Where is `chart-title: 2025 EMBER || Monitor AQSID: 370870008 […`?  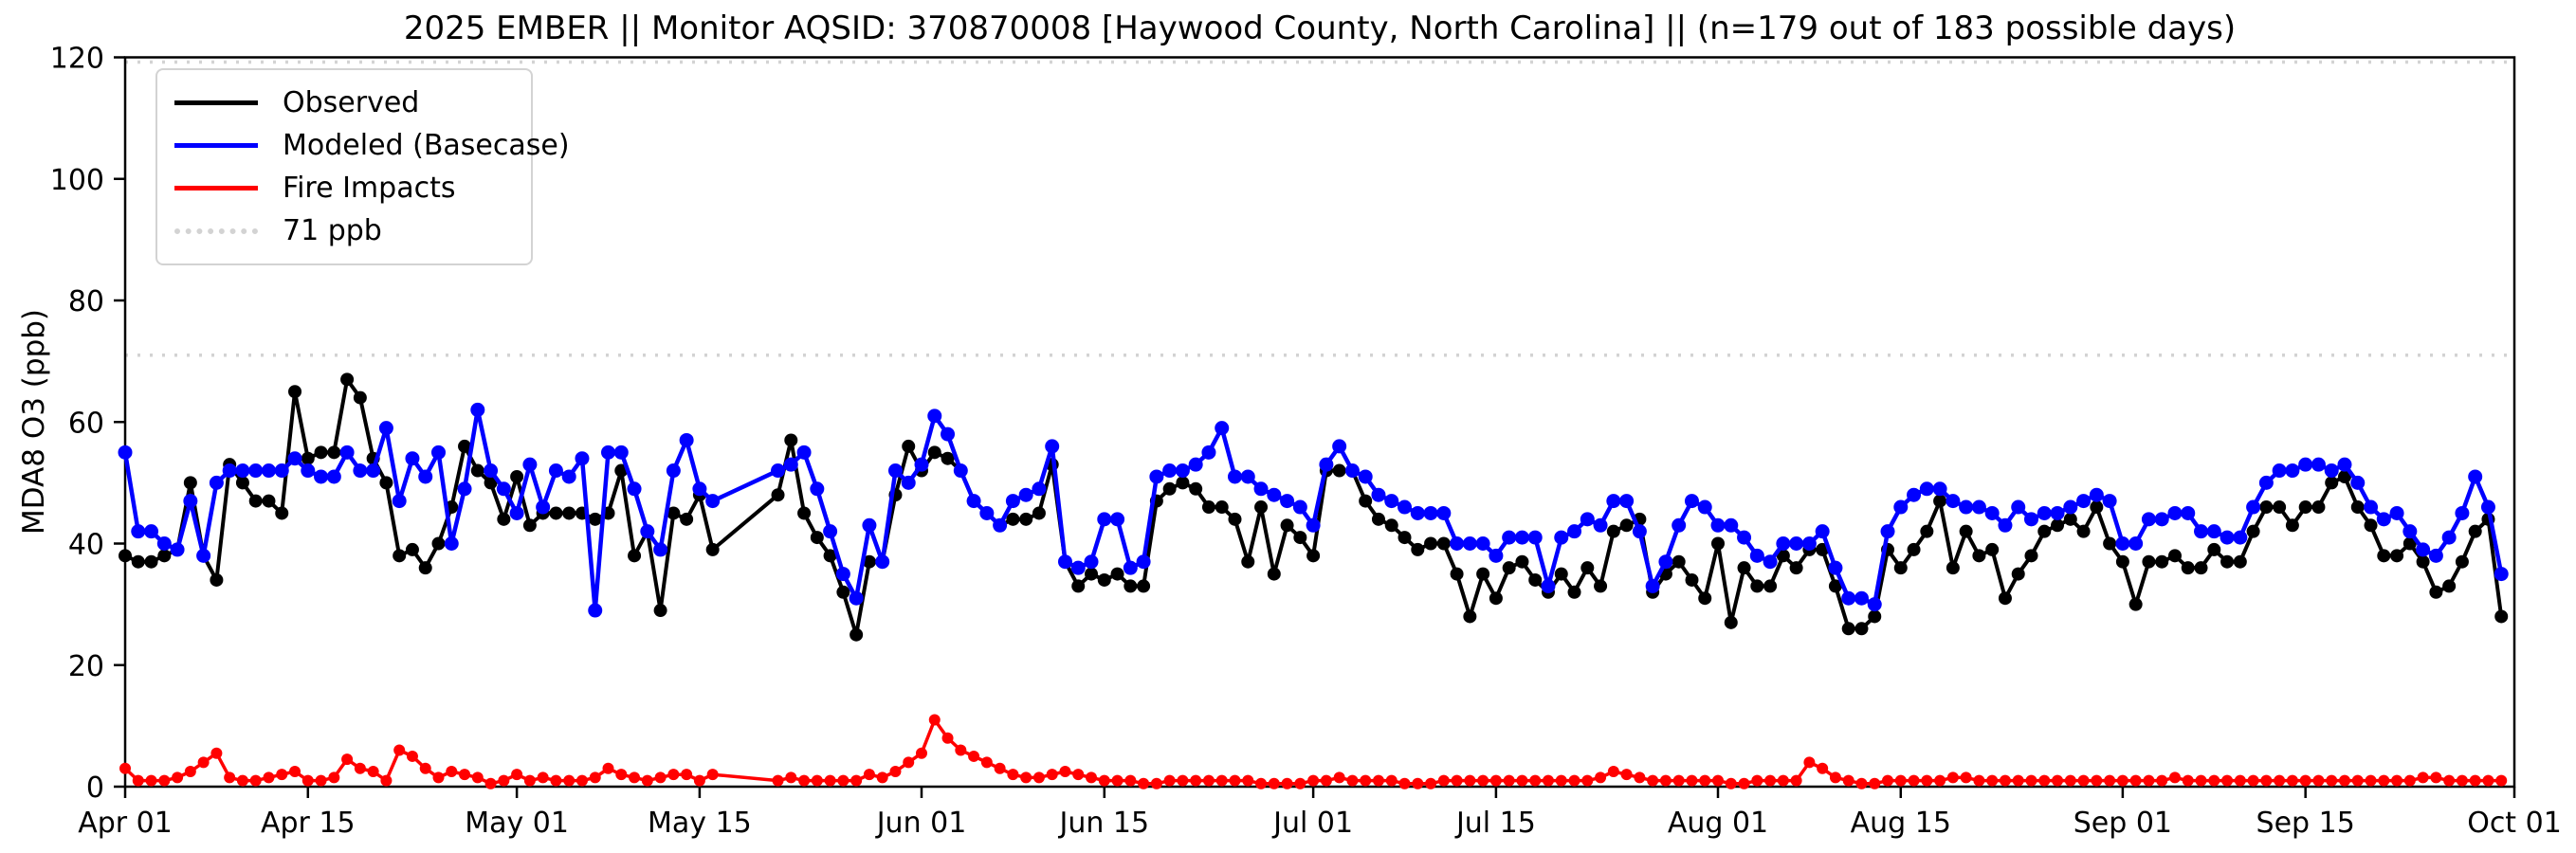 chart-title: 2025 EMBER || Monitor AQSID: 370870008 [… is located at coordinates (1320, 28).